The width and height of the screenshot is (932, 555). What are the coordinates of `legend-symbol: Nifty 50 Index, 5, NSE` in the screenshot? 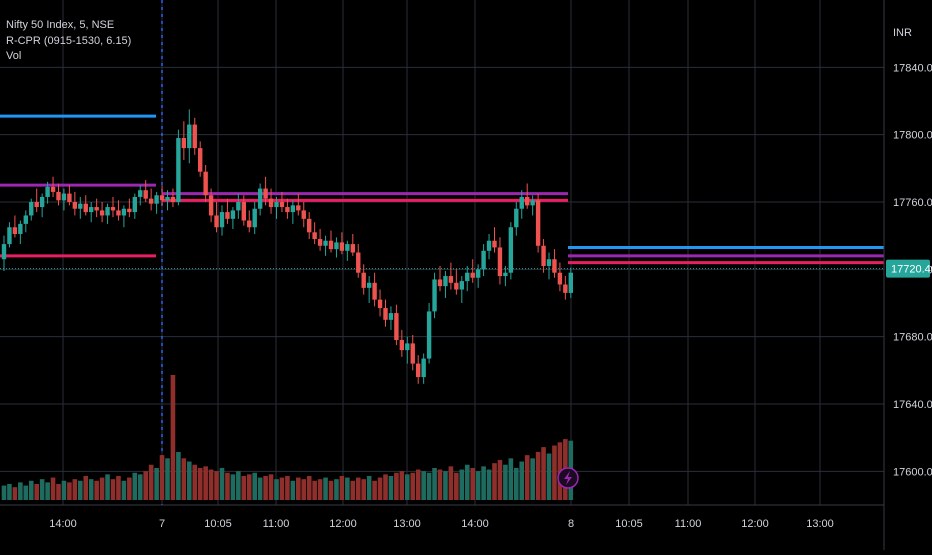 It's located at (60, 25).